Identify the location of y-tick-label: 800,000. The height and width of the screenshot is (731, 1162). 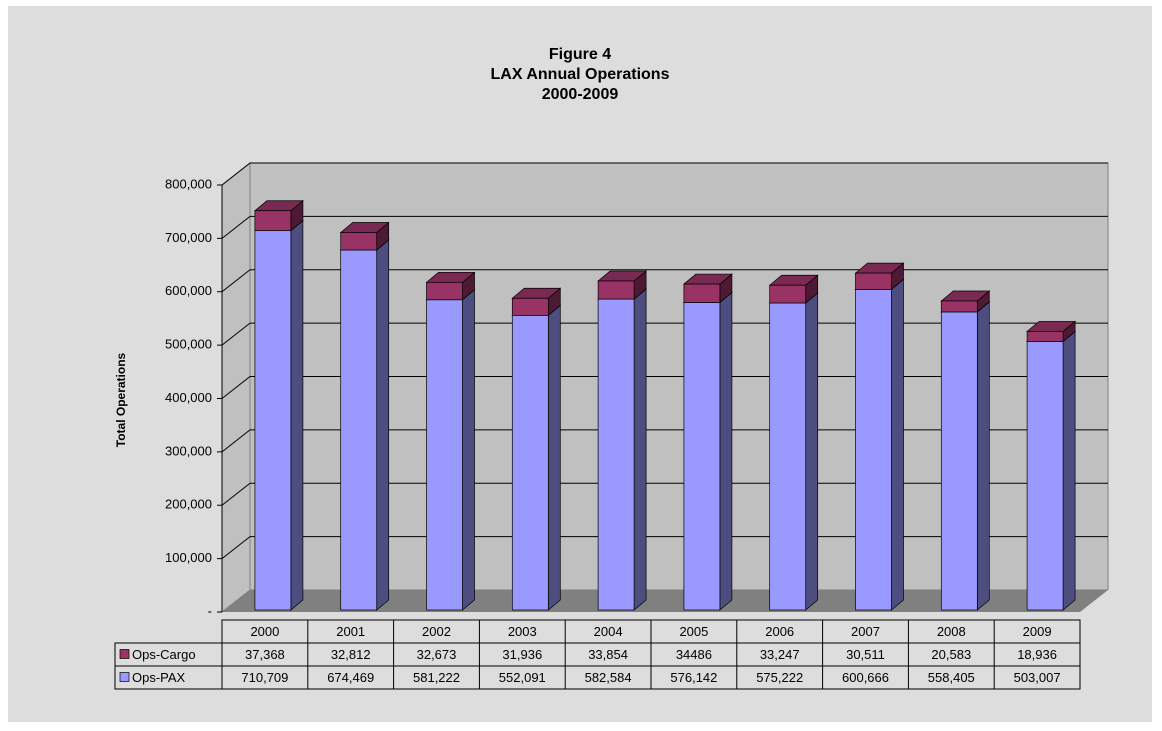
(188, 183).